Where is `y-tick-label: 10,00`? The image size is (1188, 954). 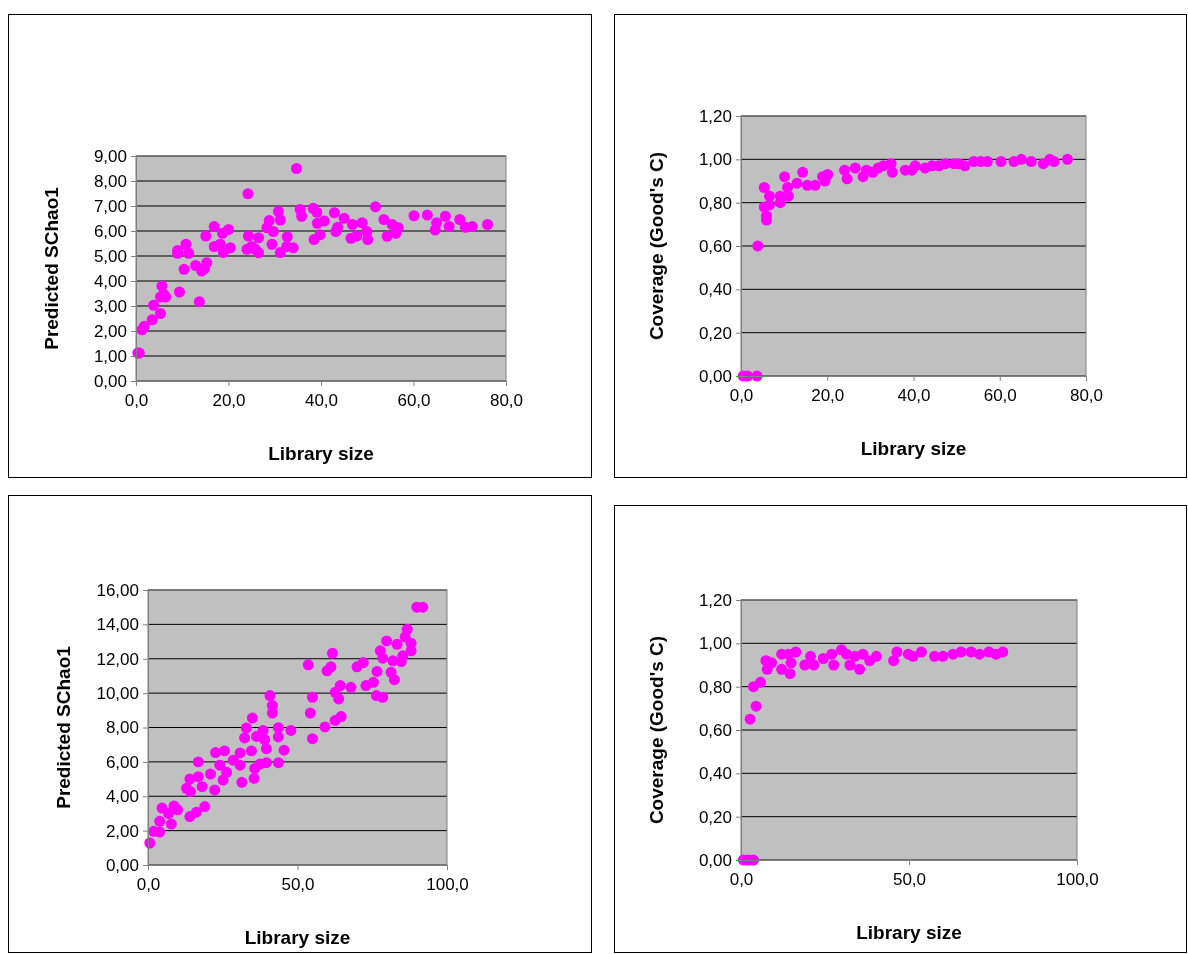
y-tick-label: 10,00 is located at coordinates (117, 694).